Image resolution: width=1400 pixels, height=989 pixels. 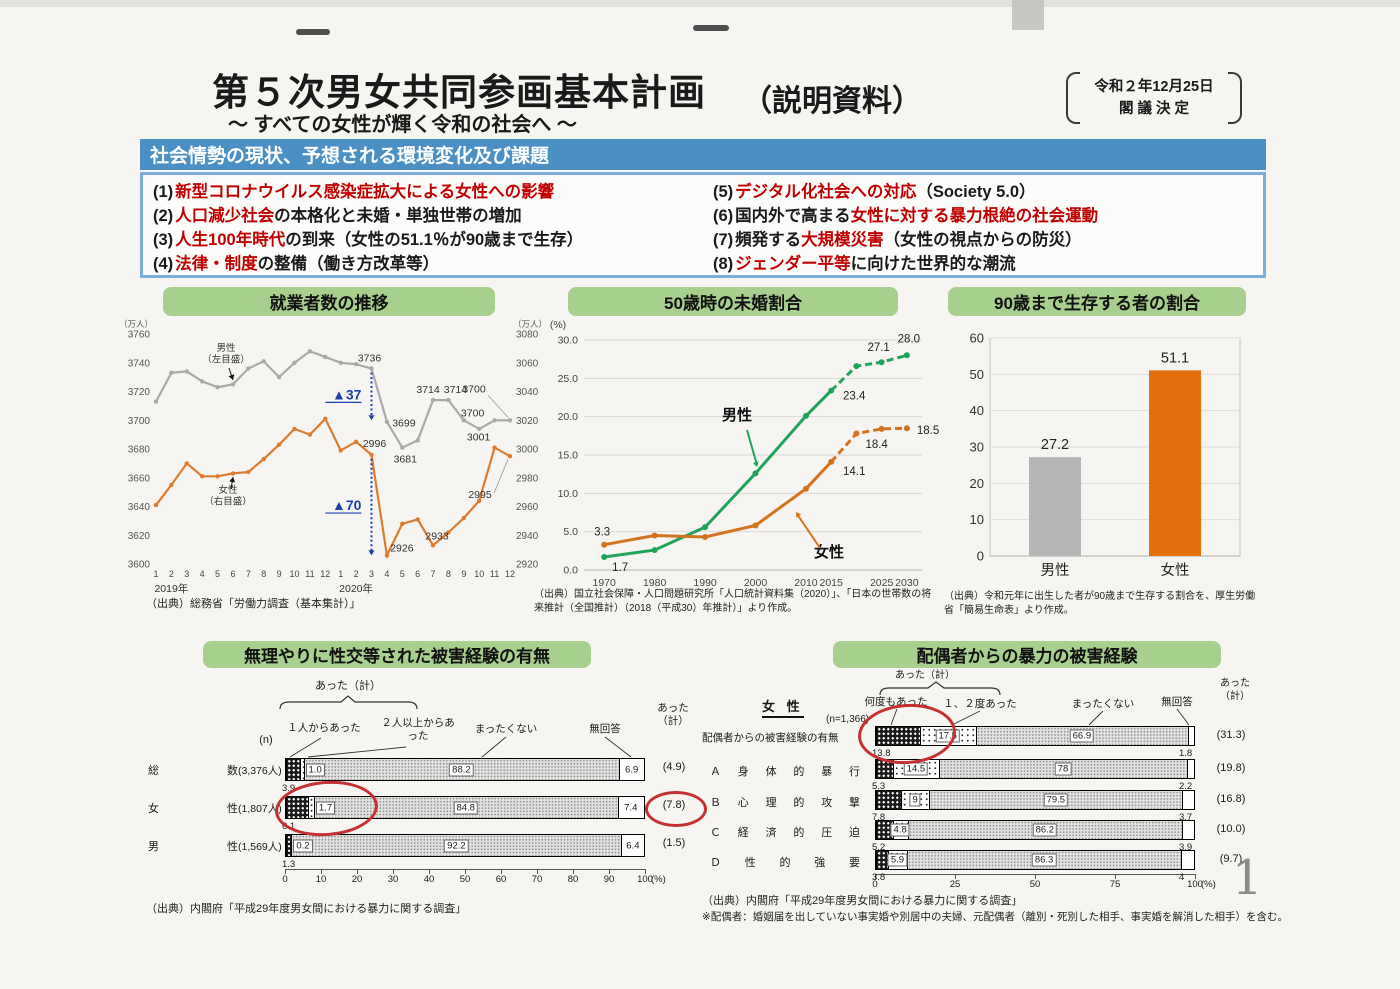 I want to click on page-title-suffix: （説明資料）, so click(x=832, y=101).